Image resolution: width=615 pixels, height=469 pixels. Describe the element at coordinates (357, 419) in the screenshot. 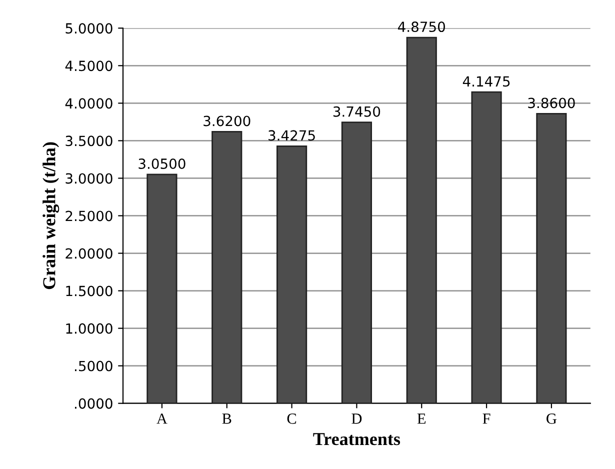

I see `x-tick-label: D` at that location.